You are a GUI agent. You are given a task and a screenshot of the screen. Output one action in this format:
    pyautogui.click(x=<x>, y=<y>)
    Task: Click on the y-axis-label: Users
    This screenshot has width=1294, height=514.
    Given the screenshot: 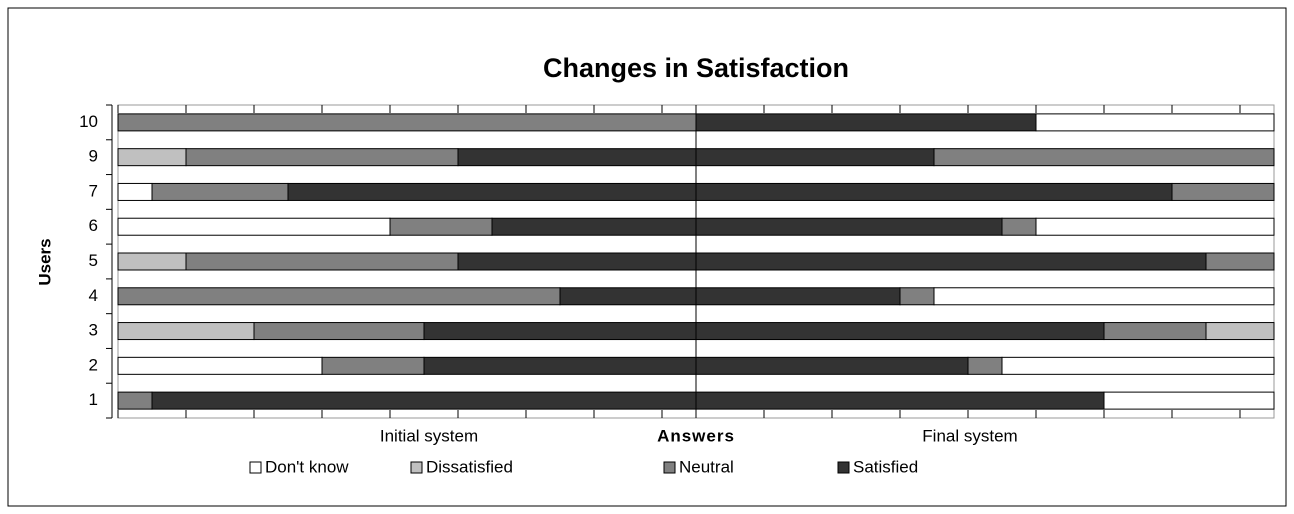 What is the action you would take?
    pyautogui.click(x=44, y=261)
    